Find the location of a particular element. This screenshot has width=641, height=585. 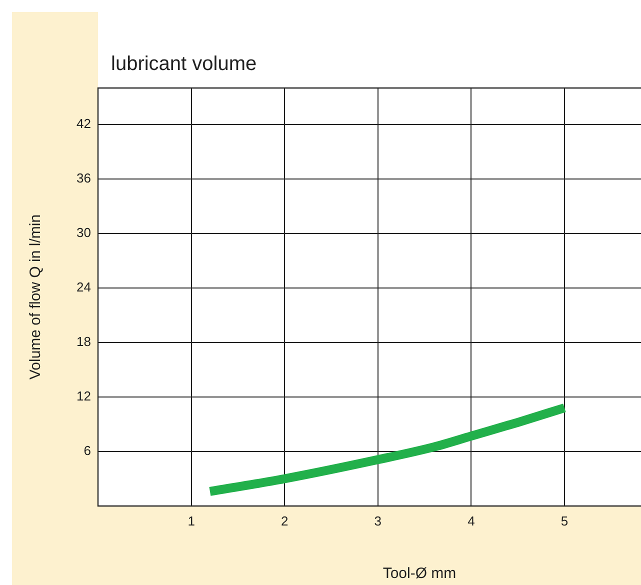

y-tick-label: 30 is located at coordinates (83, 232).